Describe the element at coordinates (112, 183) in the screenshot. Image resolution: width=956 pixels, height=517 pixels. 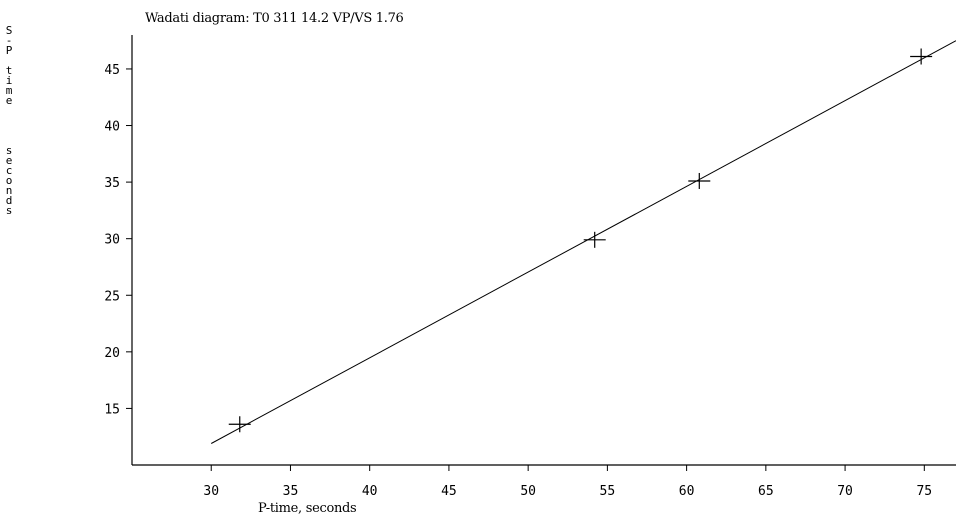
I see `y-tick-label: 35` at that location.